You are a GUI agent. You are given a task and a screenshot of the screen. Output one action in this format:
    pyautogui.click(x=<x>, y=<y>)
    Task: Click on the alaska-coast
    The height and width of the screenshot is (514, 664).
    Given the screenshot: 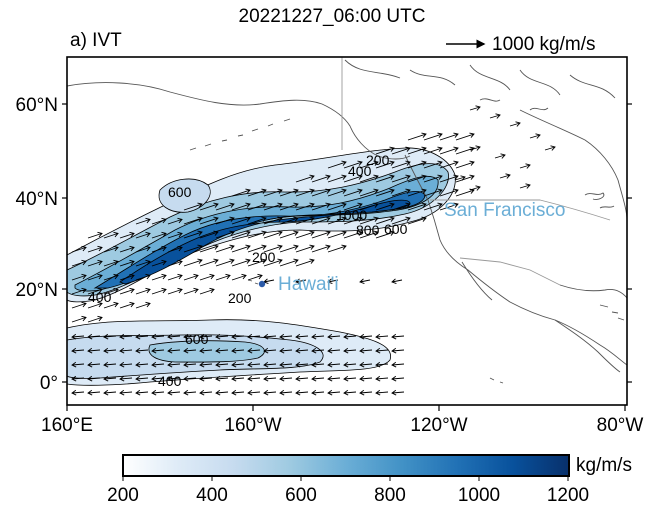 What is the action you would take?
    pyautogui.click(x=239, y=121)
    